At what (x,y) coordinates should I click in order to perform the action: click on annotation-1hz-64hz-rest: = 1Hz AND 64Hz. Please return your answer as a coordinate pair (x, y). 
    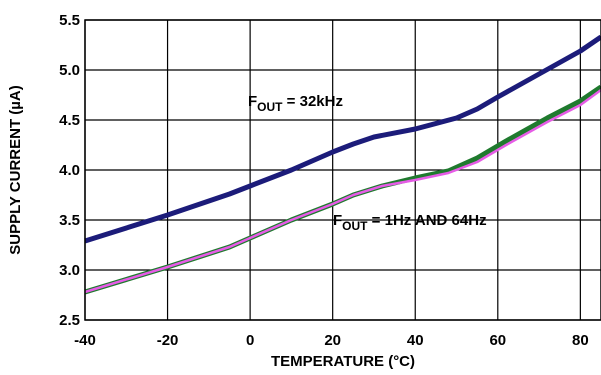
    Looking at the image, I should click on (427, 220).